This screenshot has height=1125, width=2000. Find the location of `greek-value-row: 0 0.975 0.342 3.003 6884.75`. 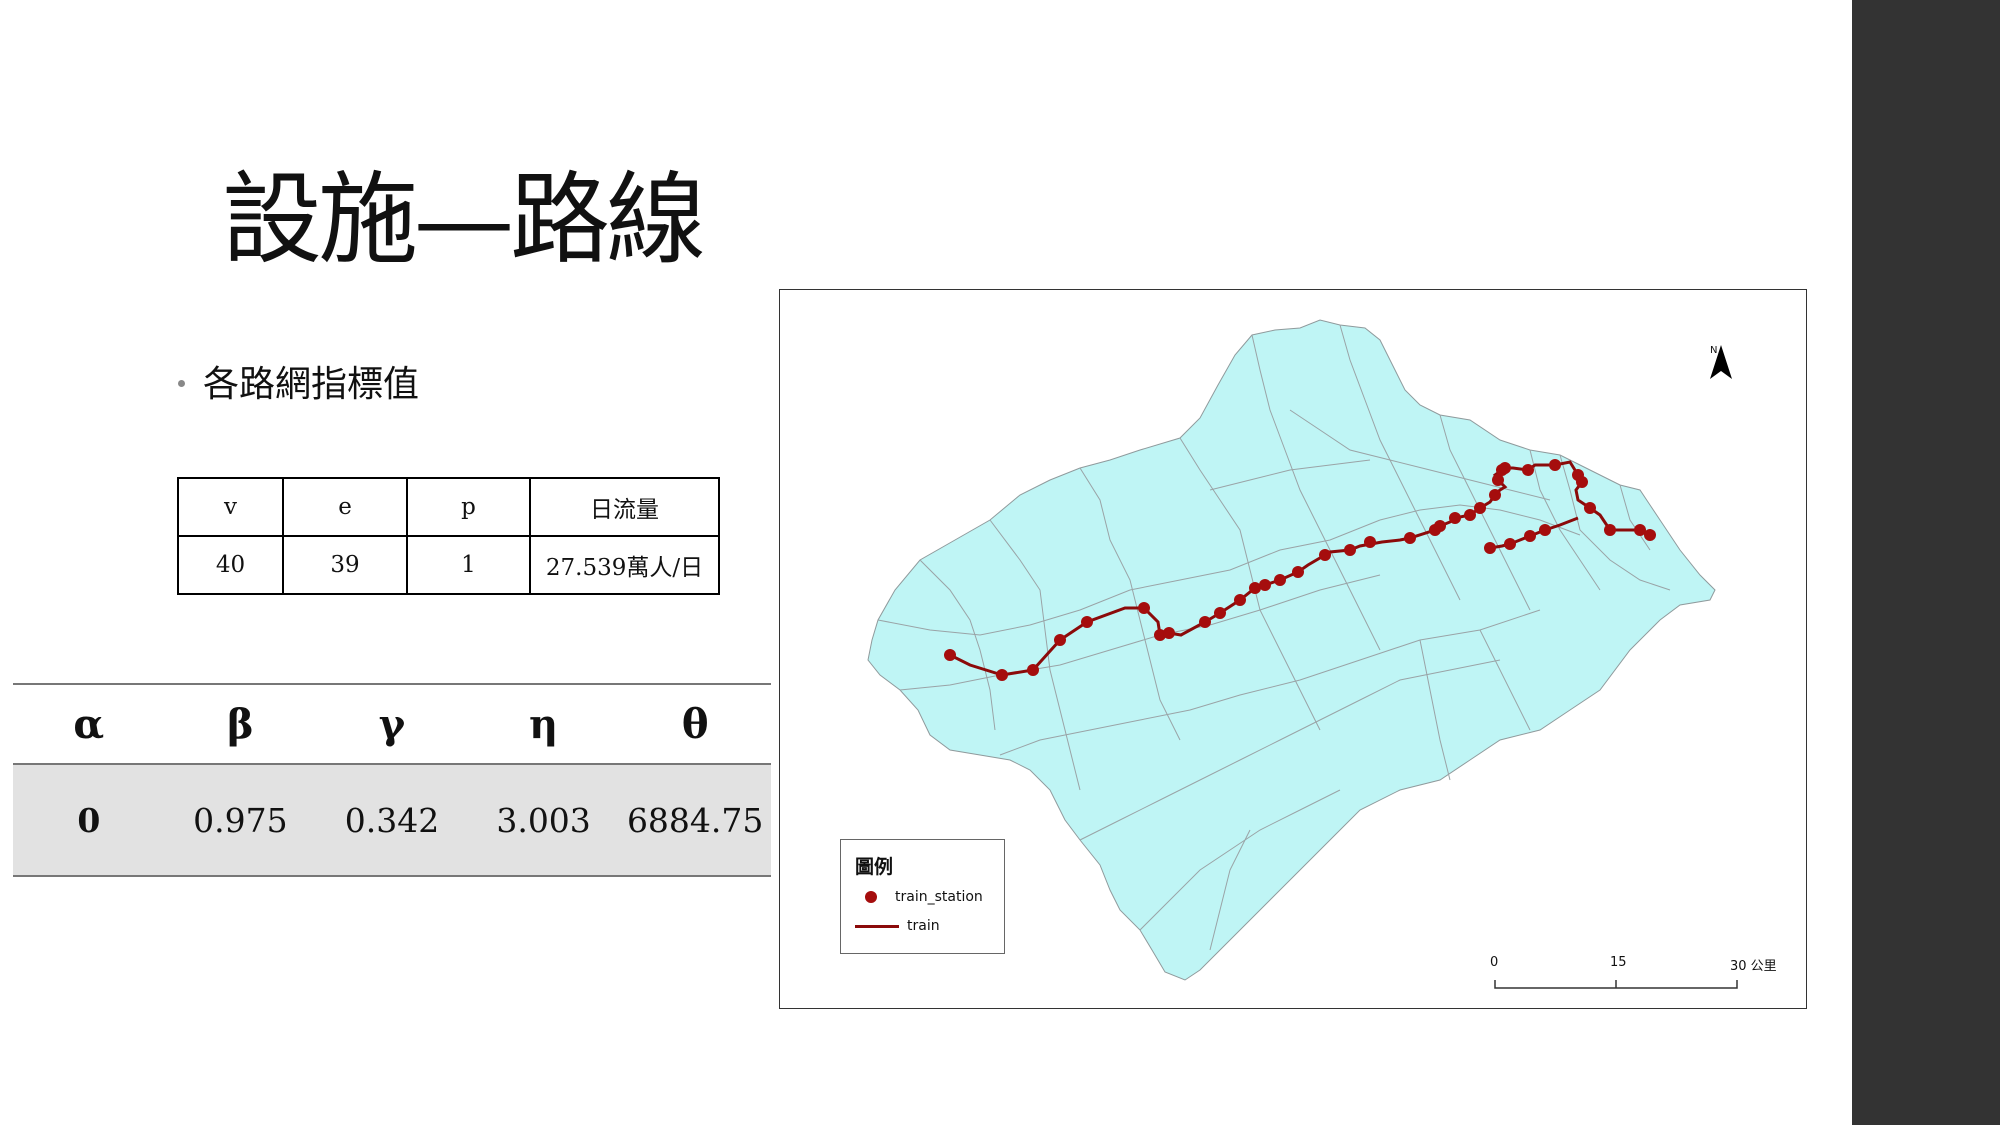

greek-value-row: 0 0.975 0.342 3.003 6884.75 is located at coordinates (392, 821).